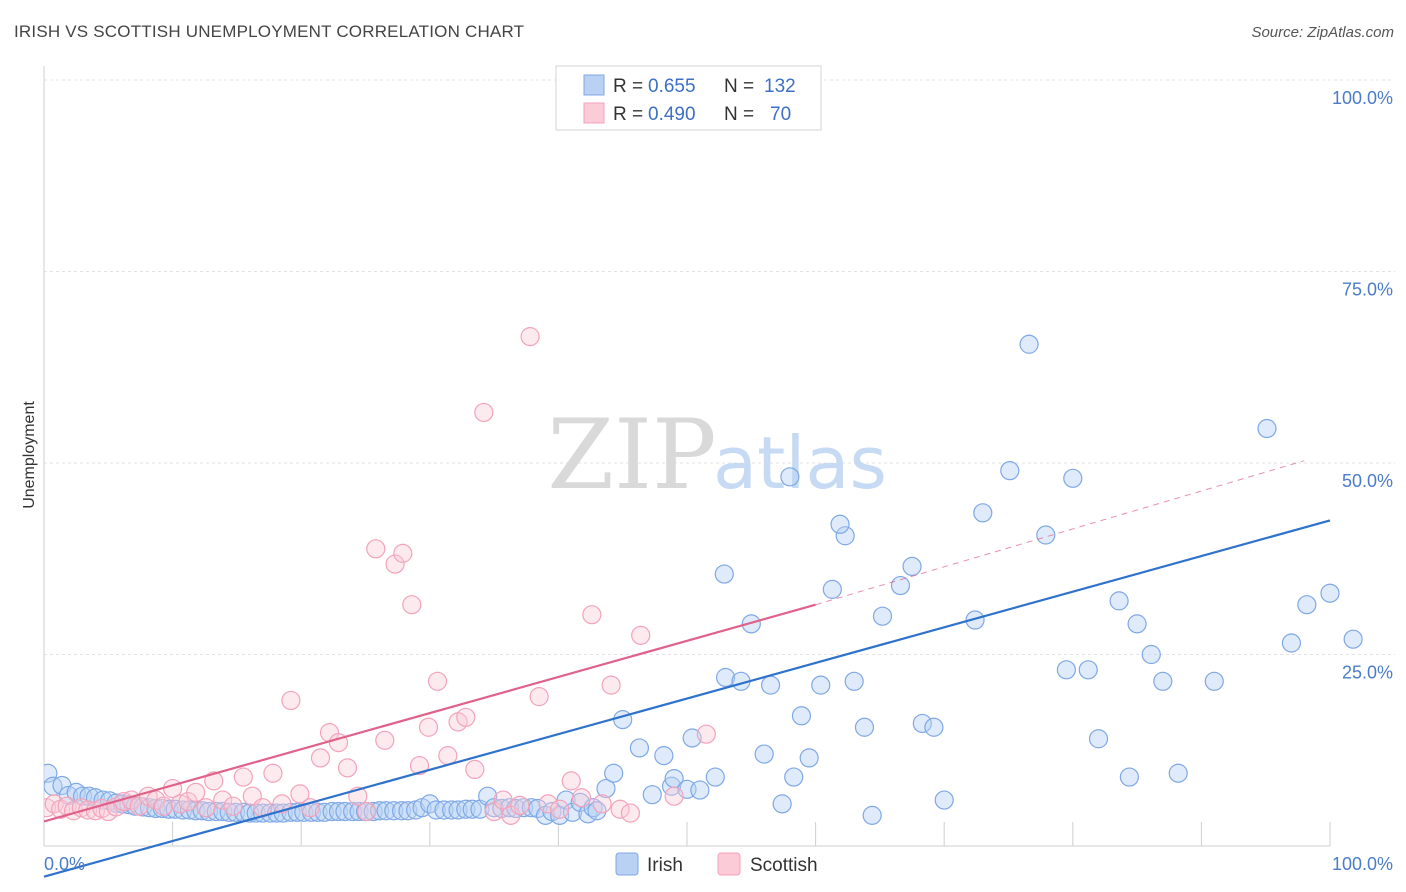  Describe the element at coordinates (628, 86) in the screenshot. I see `legend-irish-r-label: R =` at that location.